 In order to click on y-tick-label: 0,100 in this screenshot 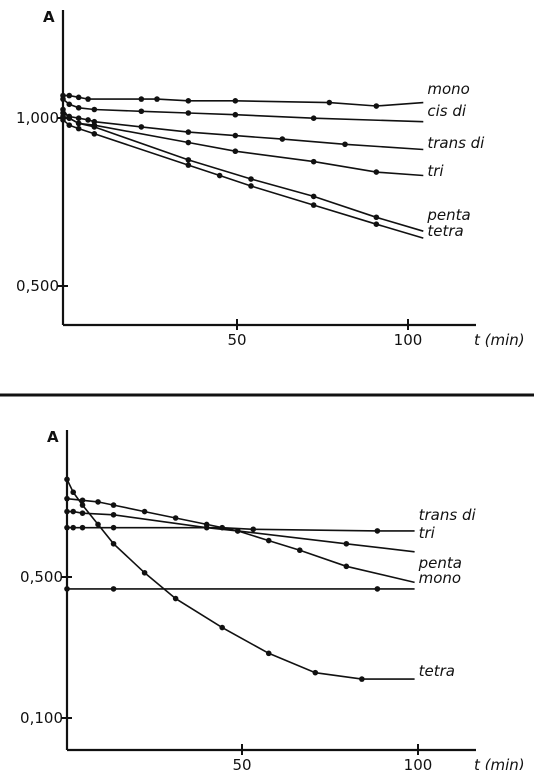, I will do `click(41, 718)`.